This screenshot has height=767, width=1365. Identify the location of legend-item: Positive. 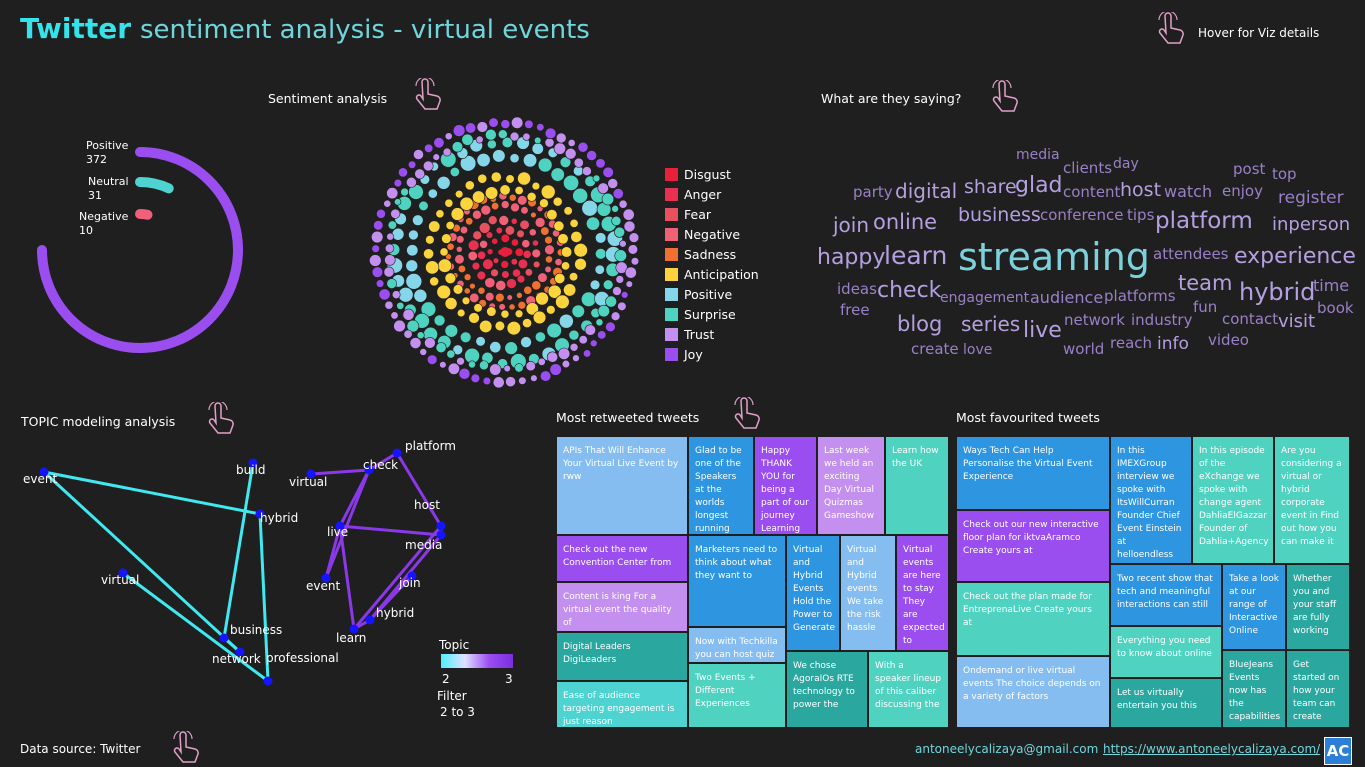
(712, 294).